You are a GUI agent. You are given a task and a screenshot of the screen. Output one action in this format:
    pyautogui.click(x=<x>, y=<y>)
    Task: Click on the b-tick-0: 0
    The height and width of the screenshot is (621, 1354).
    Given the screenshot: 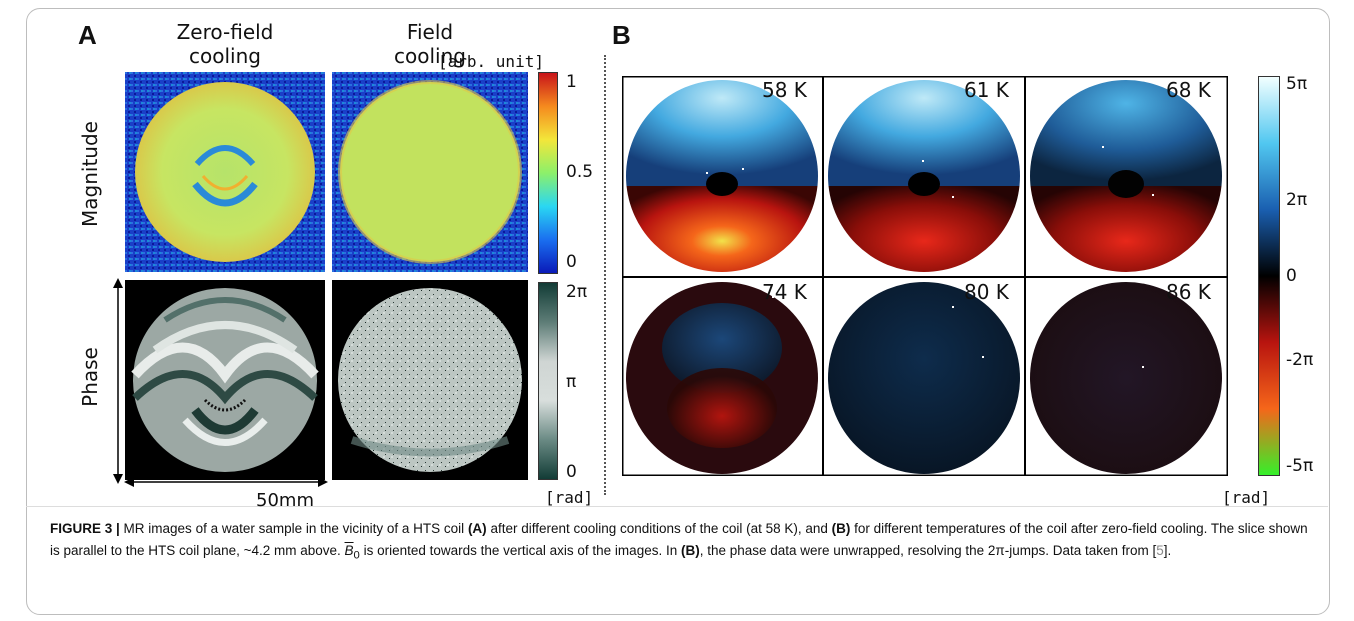 What is the action you would take?
    pyautogui.click(x=1291, y=276)
    